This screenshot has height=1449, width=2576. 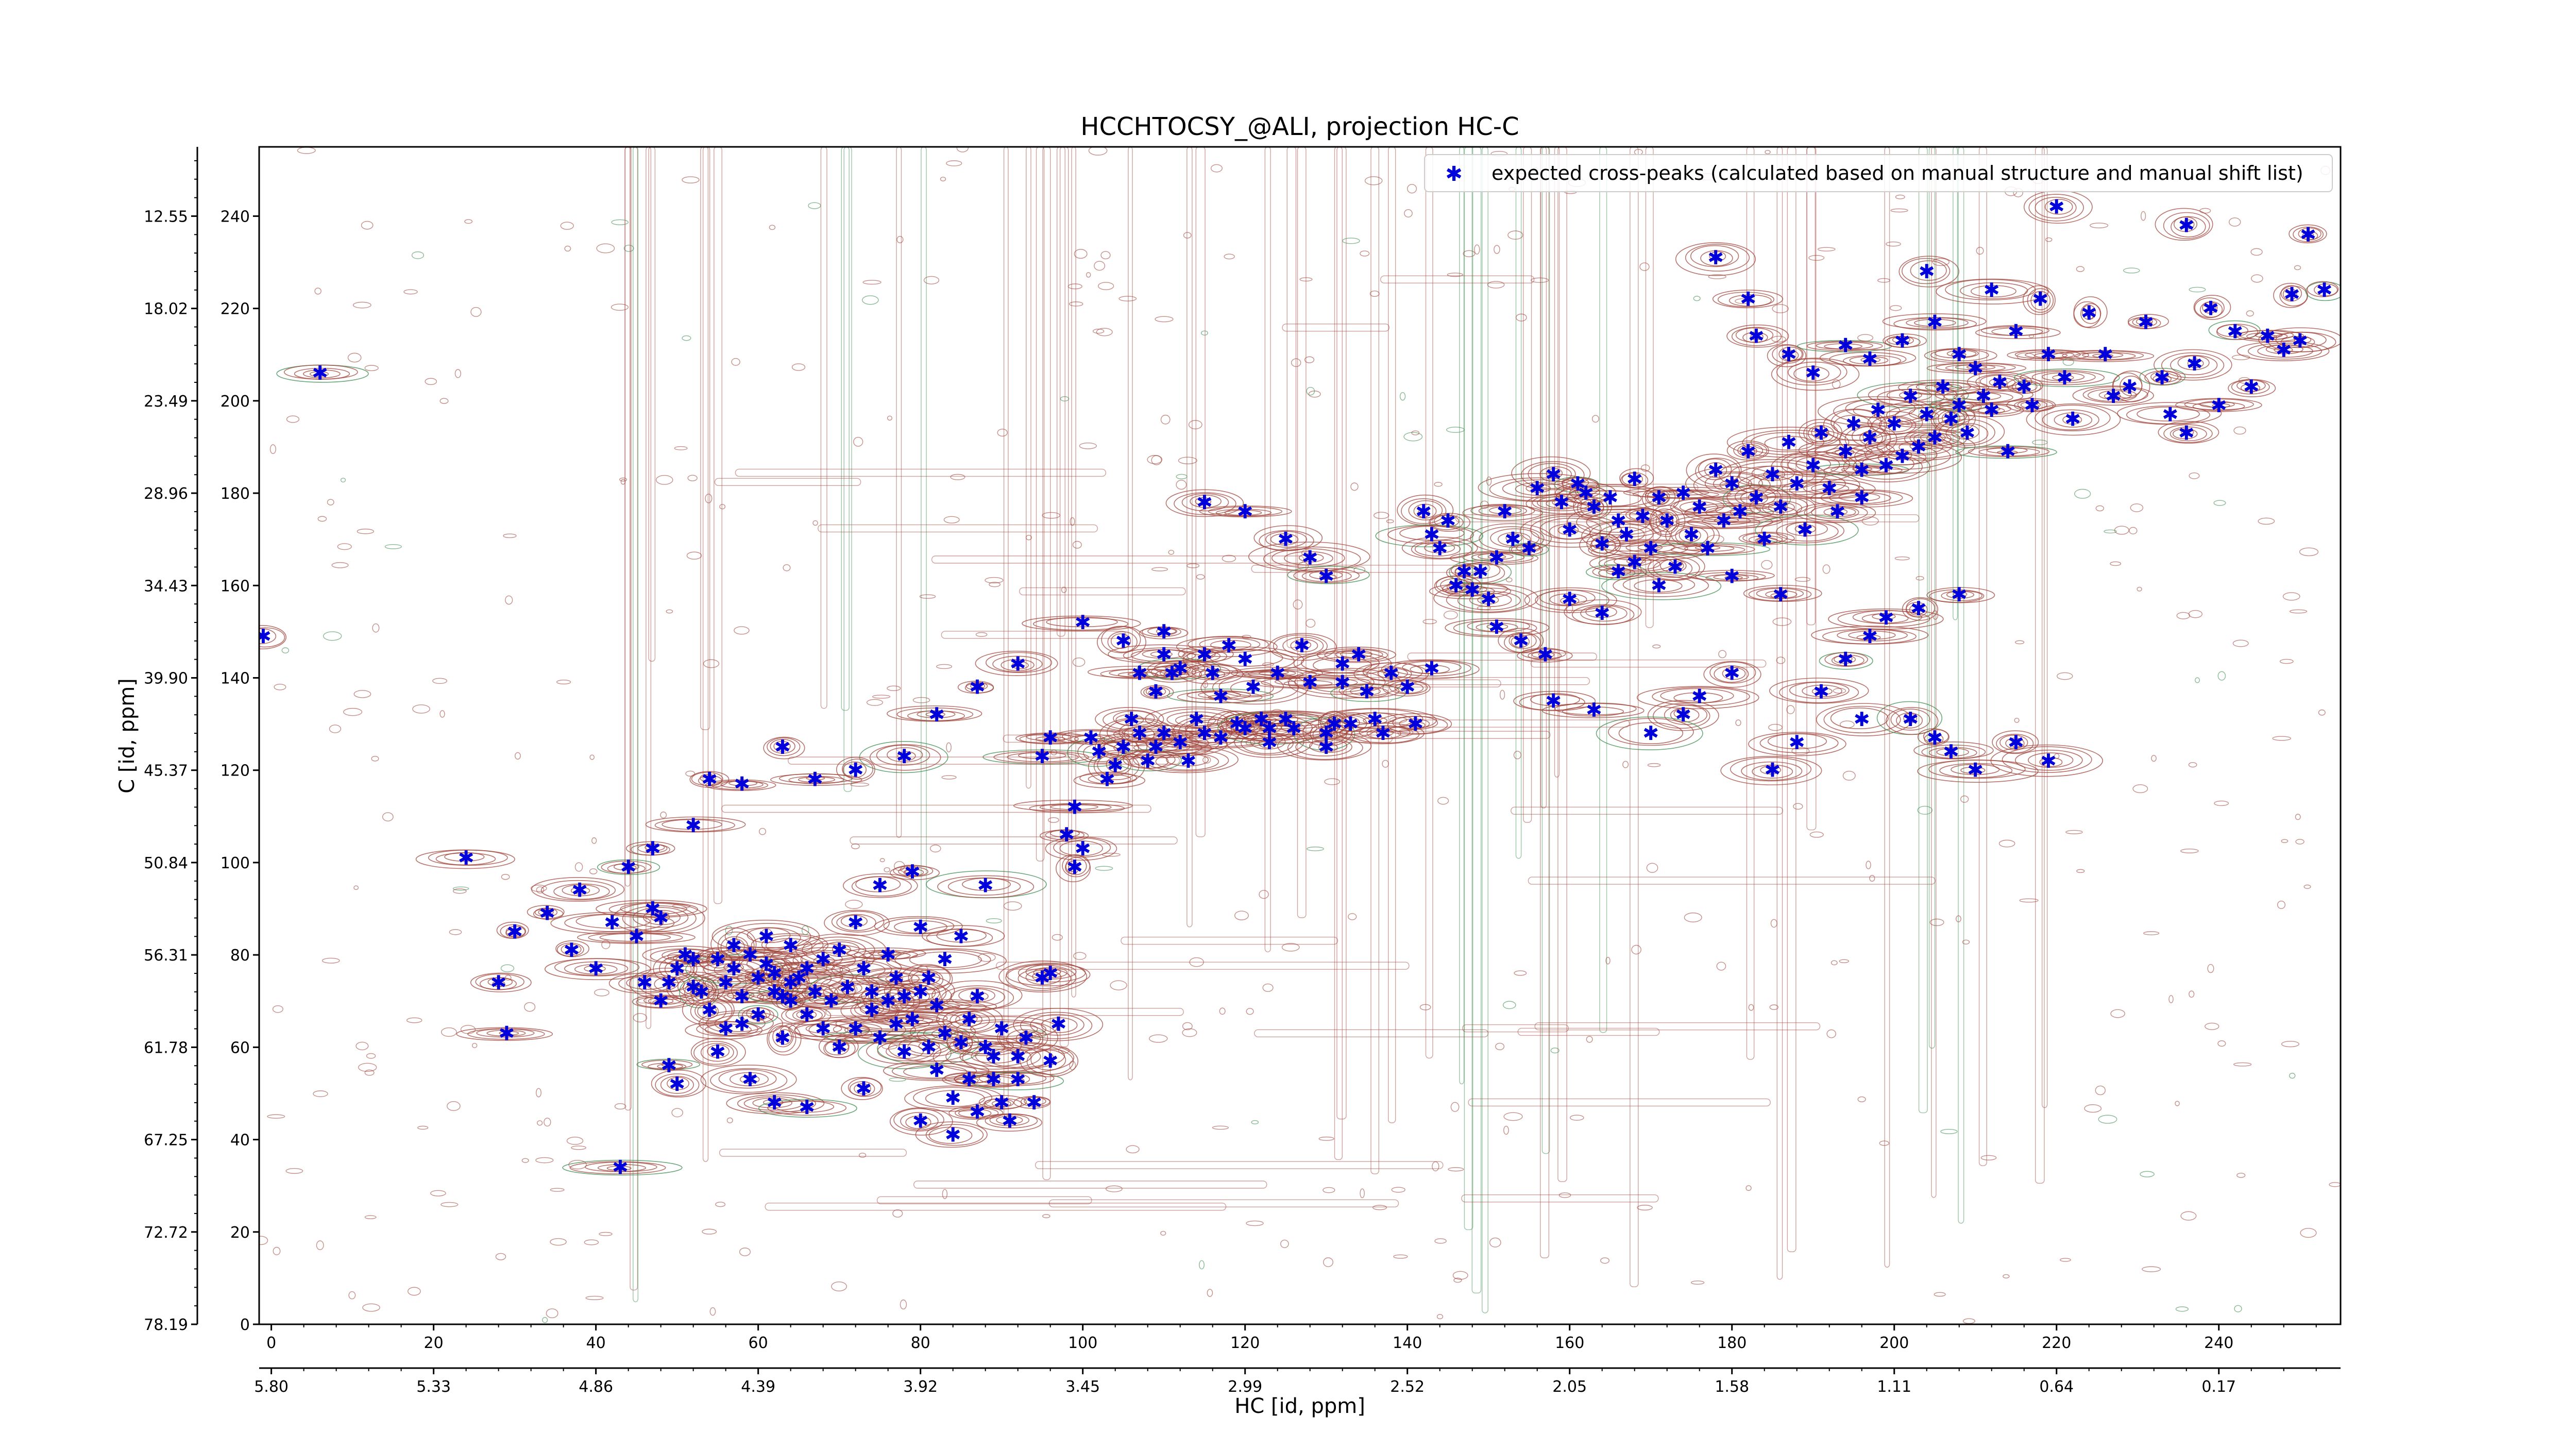 What do you see at coordinates (1245, 1387) in the screenshot?
I see `x-ppm-tick-label: 2.99` at bounding box center [1245, 1387].